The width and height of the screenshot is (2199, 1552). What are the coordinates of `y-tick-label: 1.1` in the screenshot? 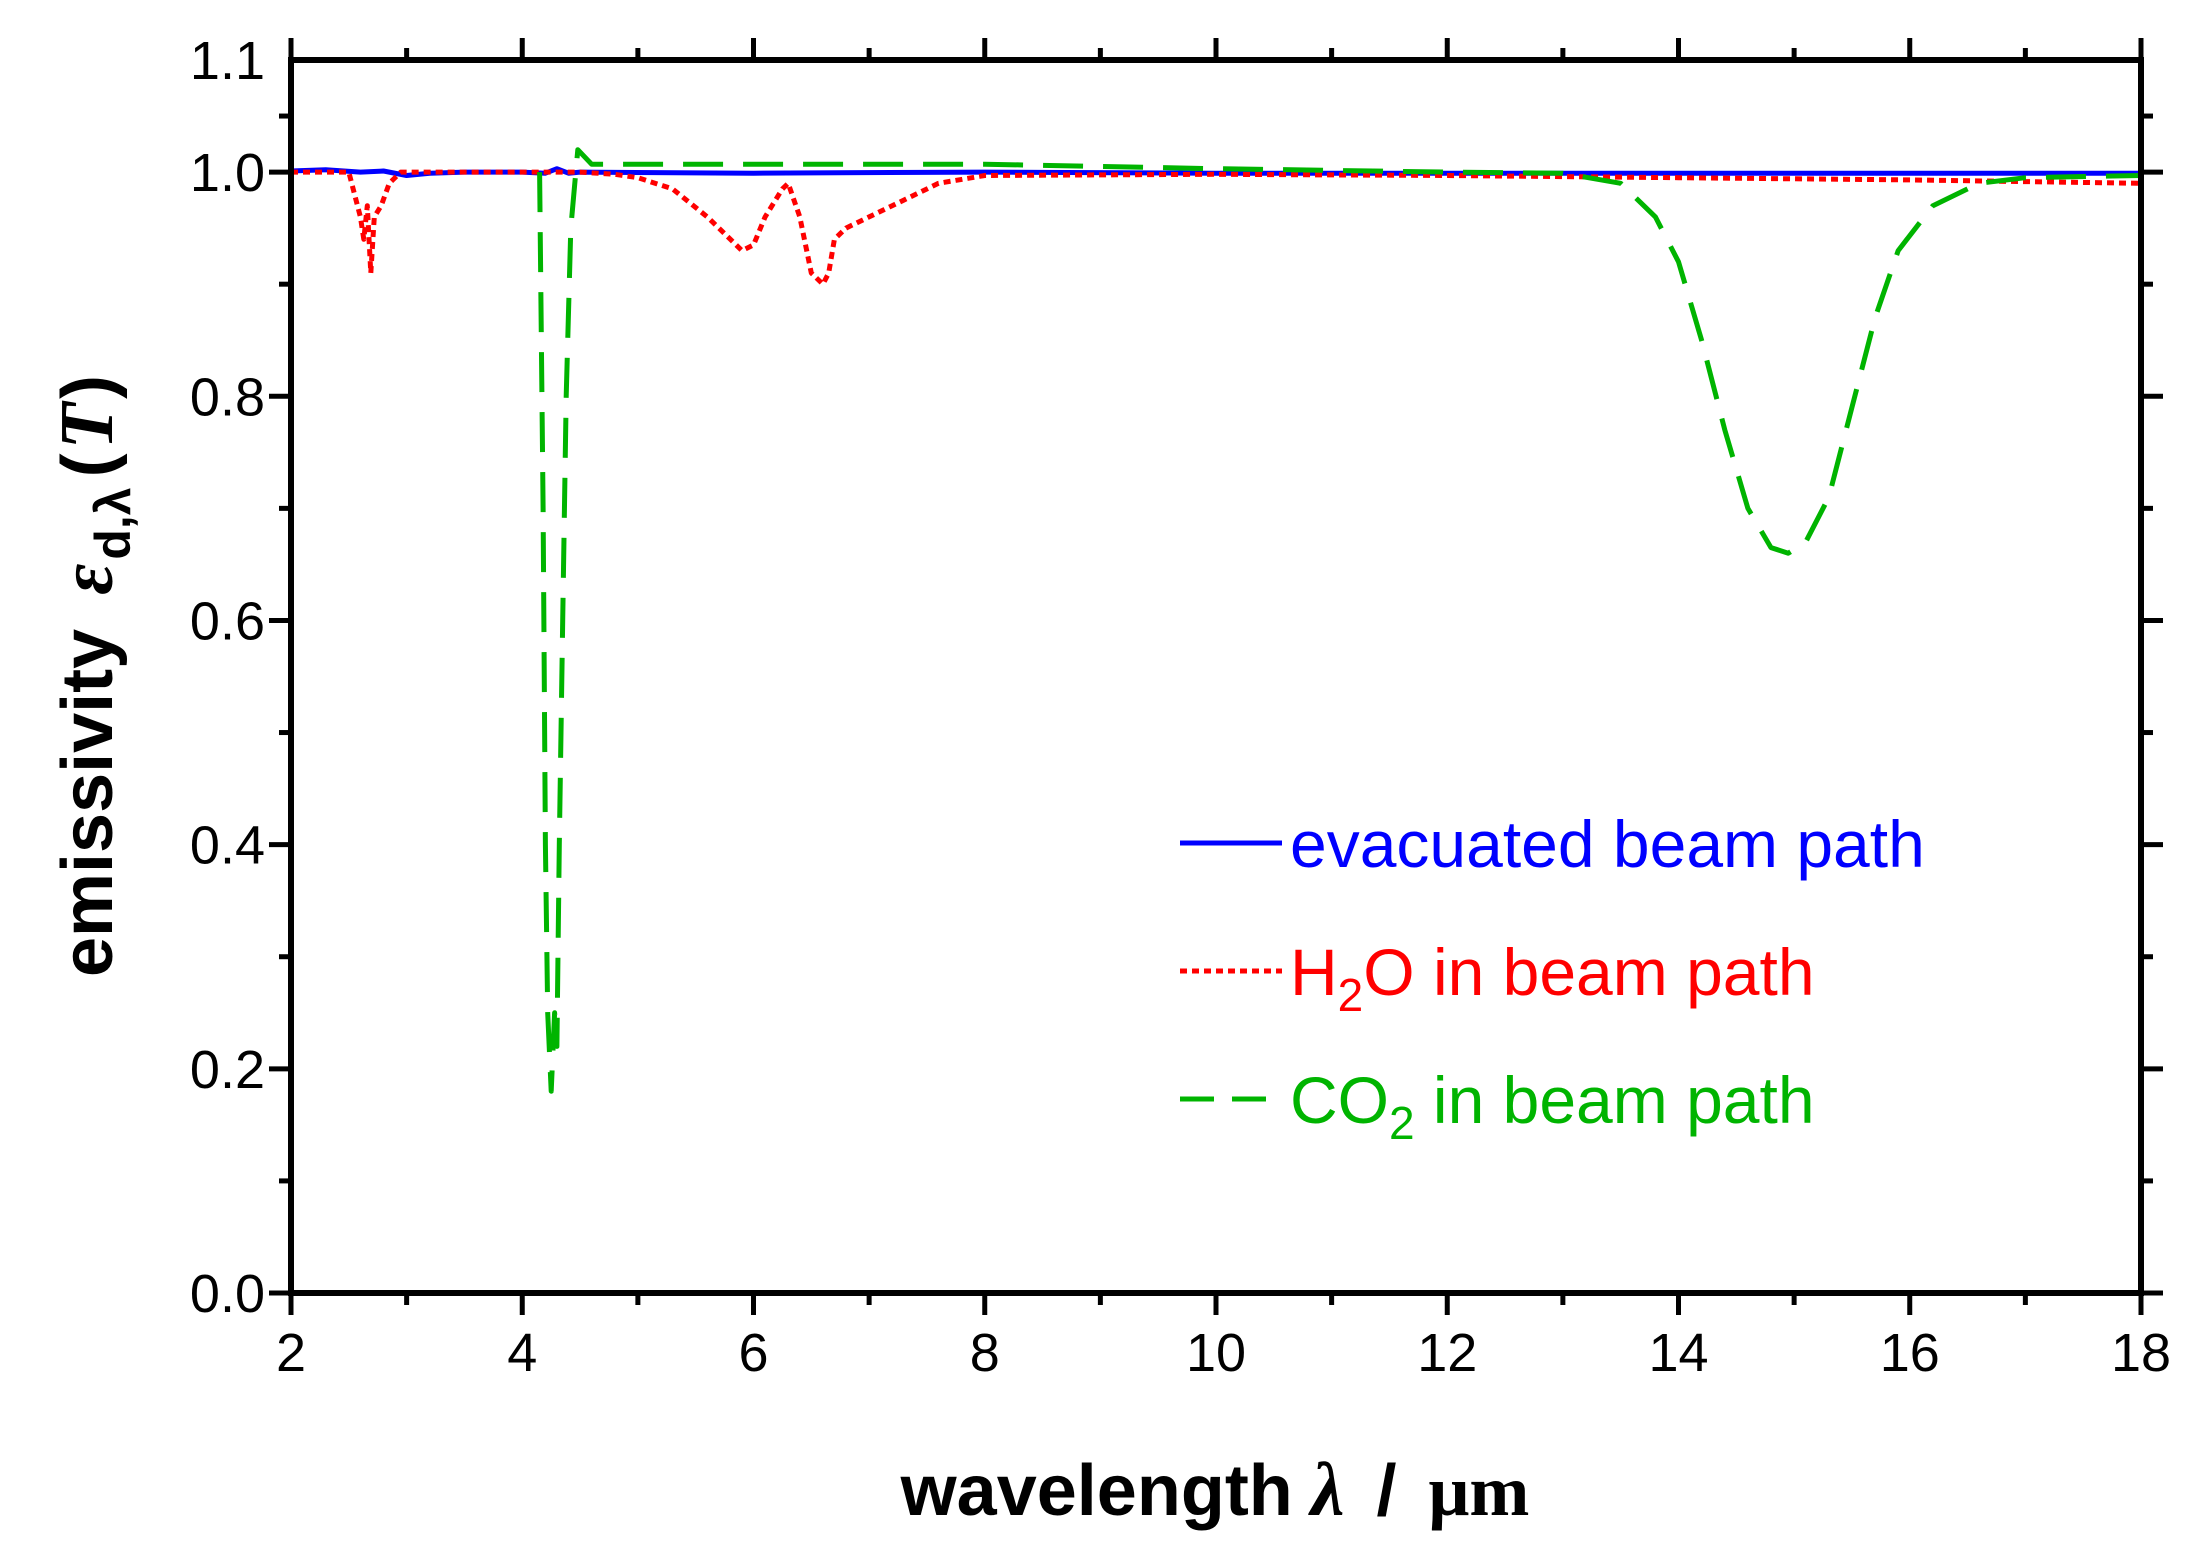 It's located at (227, 61).